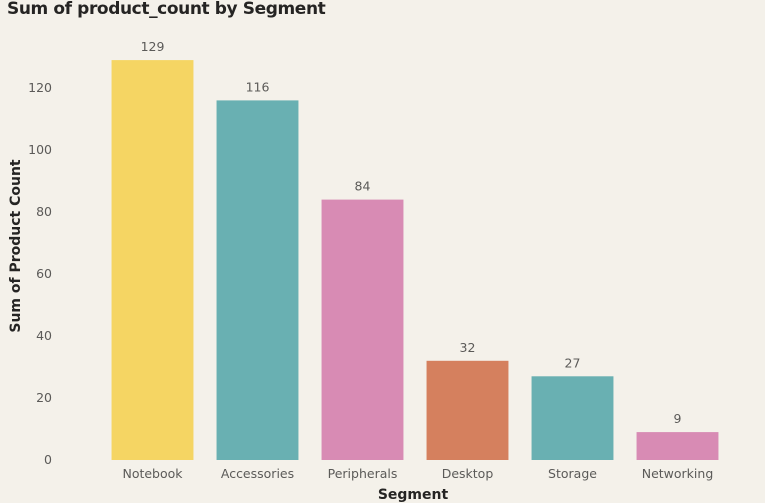  I want to click on x-tick-label: Networking, so click(678, 473).